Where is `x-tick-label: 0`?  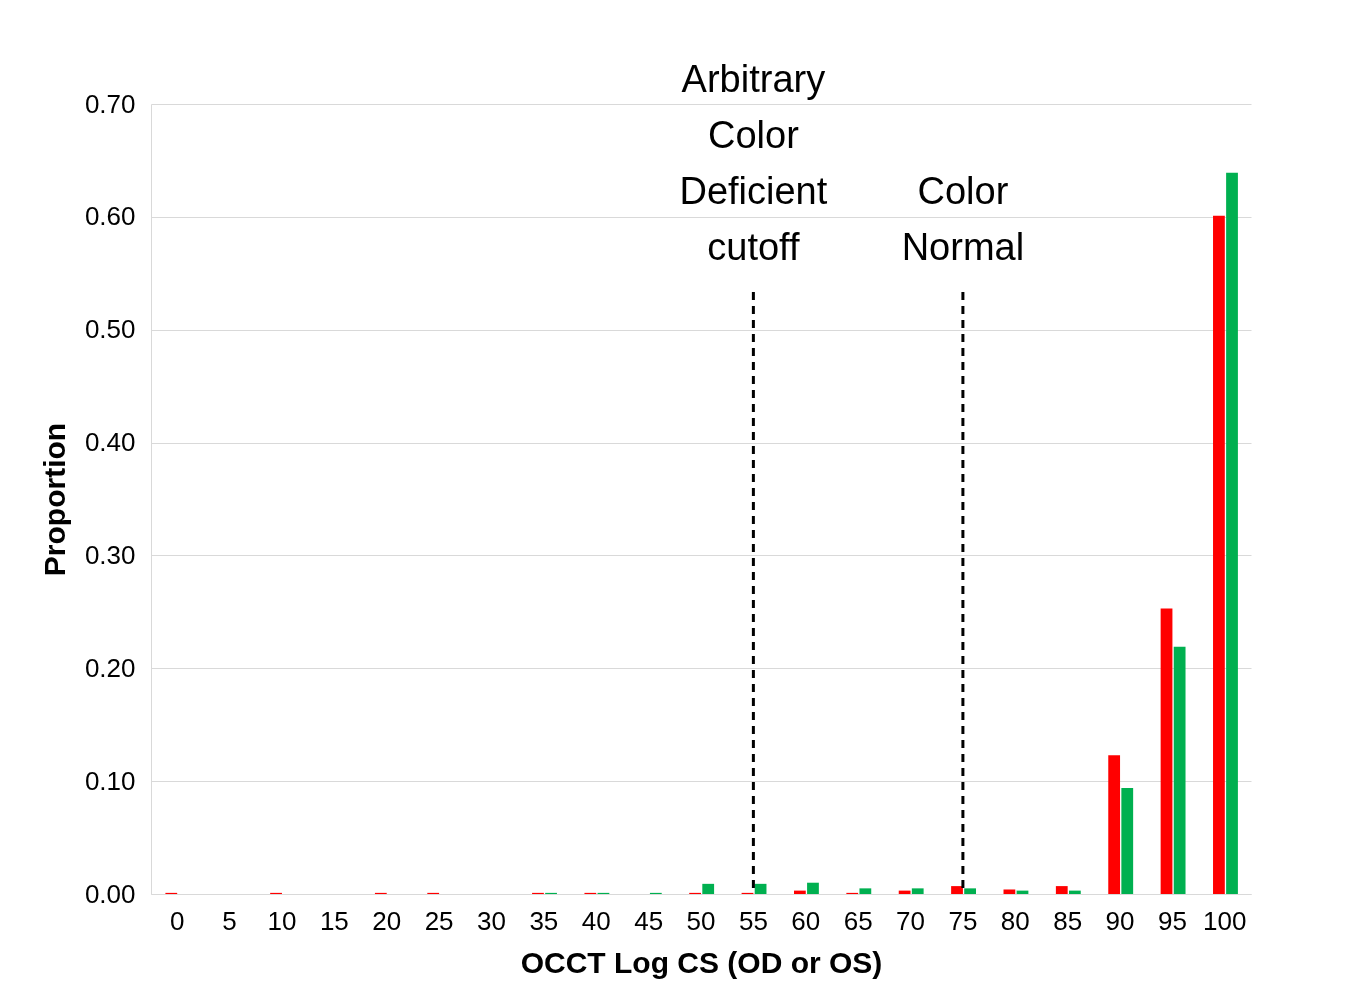 x-tick-label: 0 is located at coordinates (177, 920).